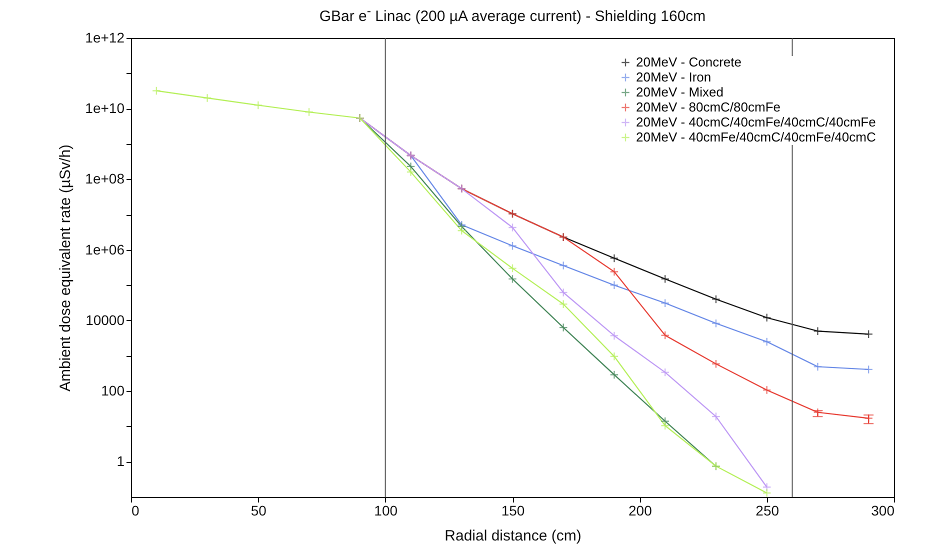 The width and height of the screenshot is (938, 555). I want to click on chart-title: GBar e$^{-}$ Linac (200 µA average current) - Shielding 160cm, so click(512, 14).